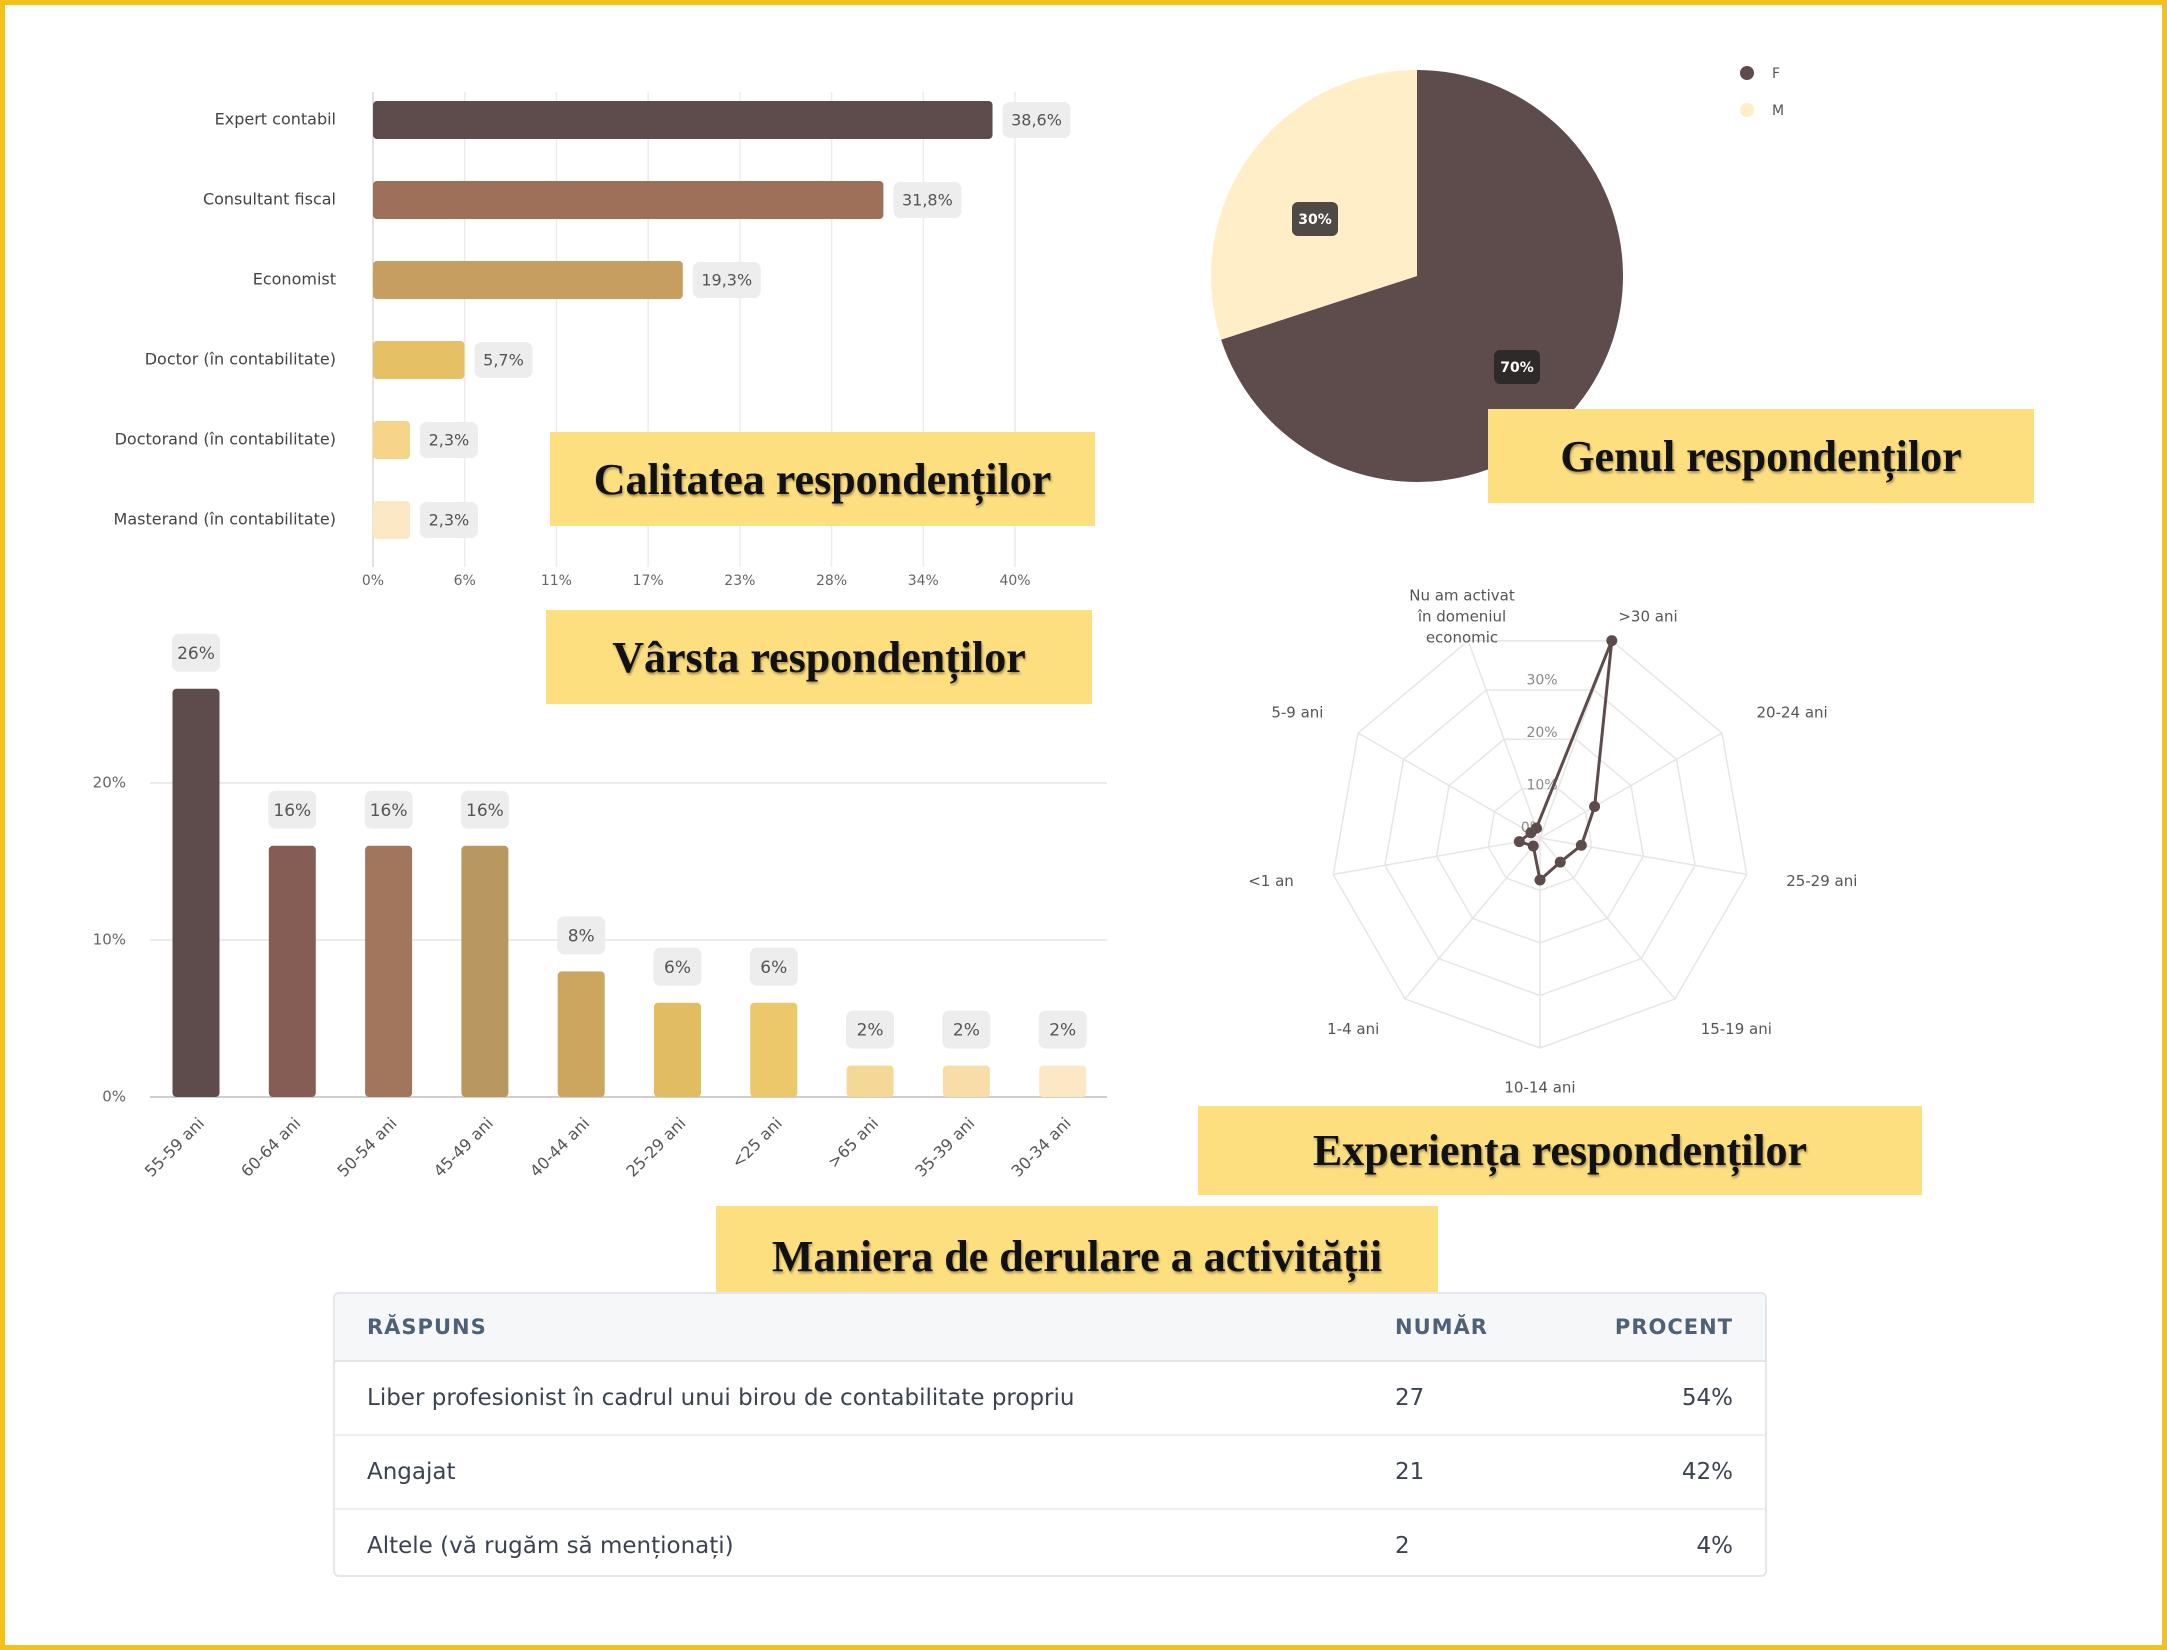 The image size is (2167, 1650). What do you see at coordinates (1792, 713) in the screenshot?
I see `radar-axis-label: 20-24 ani` at bounding box center [1792, 713].